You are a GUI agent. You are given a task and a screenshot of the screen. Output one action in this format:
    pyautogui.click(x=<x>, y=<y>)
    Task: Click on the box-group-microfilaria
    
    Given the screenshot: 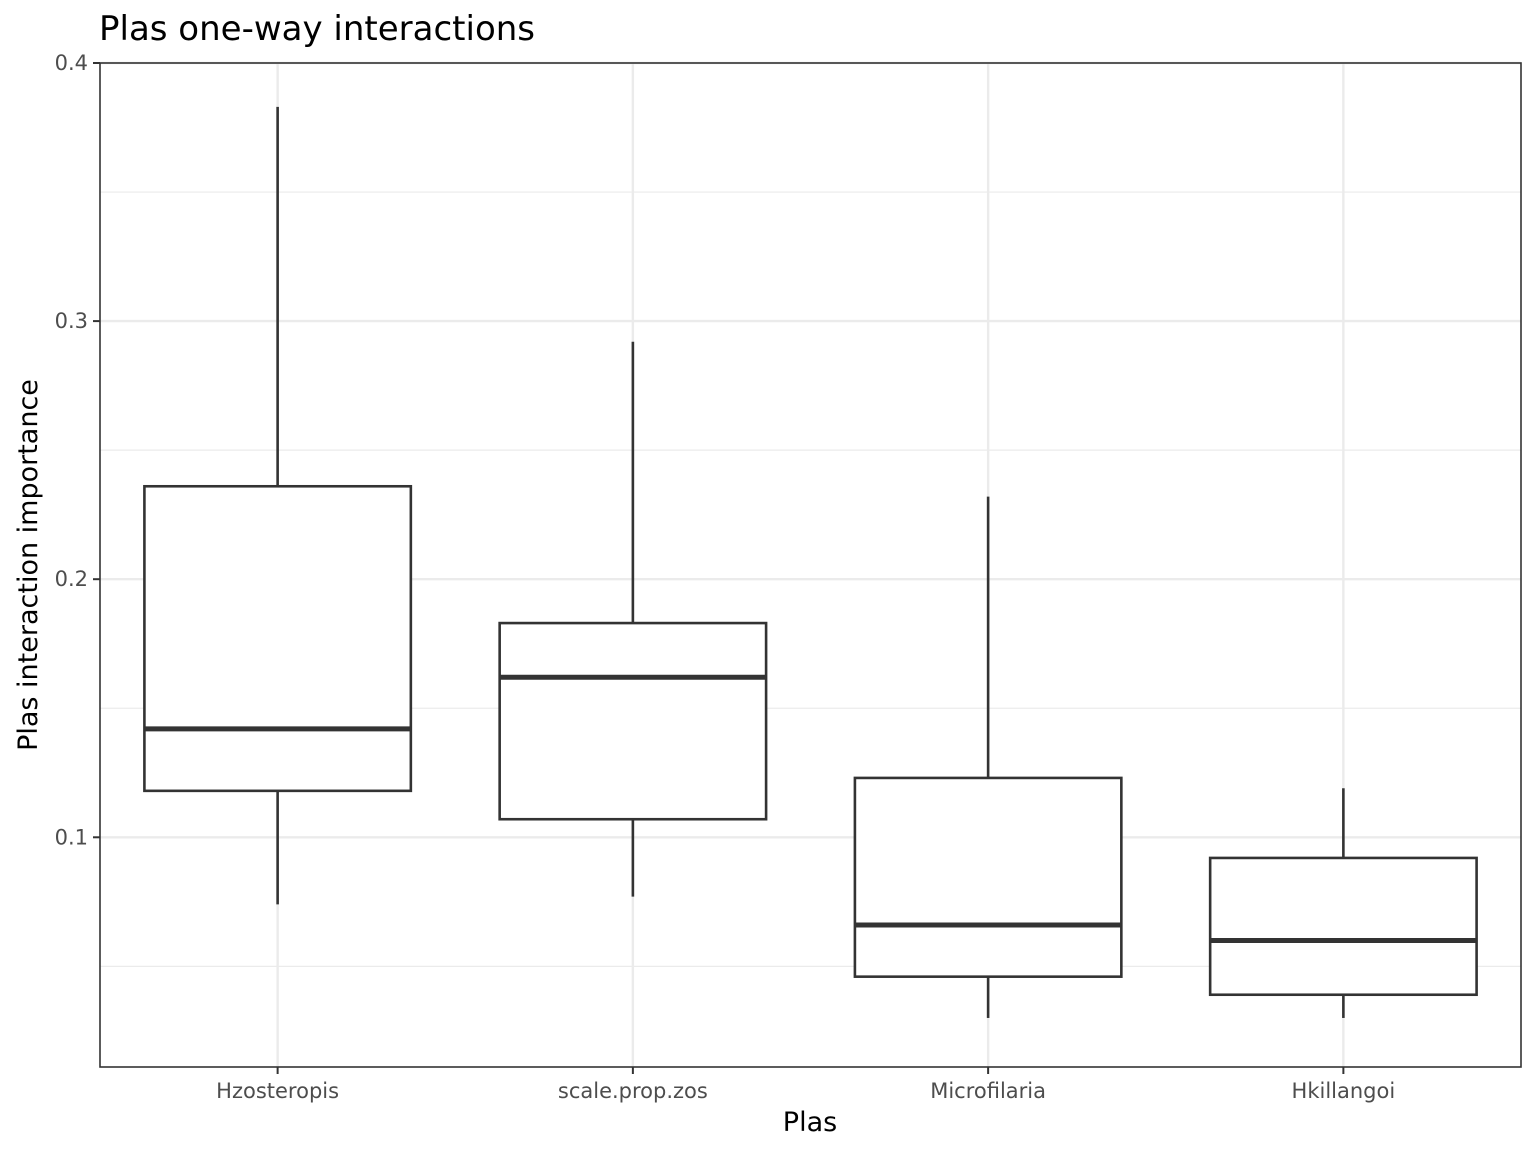 What is the action you would take?
    pyautogui.click(x=988, y=757)
    